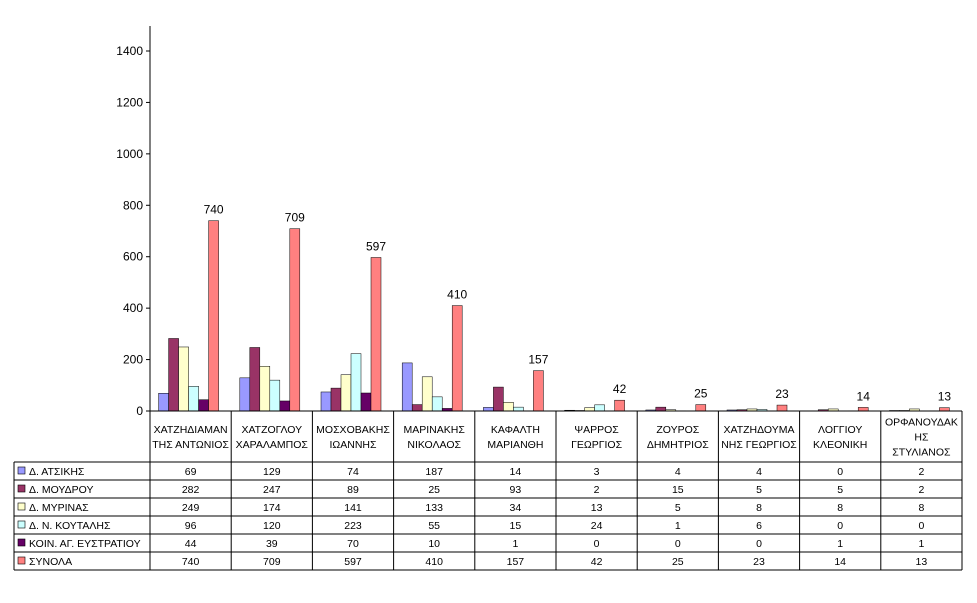  What do you see at coordinates (133, 308) in the screenshot?
I see `y-tick-label: 400` at bounding box center [133, 308].